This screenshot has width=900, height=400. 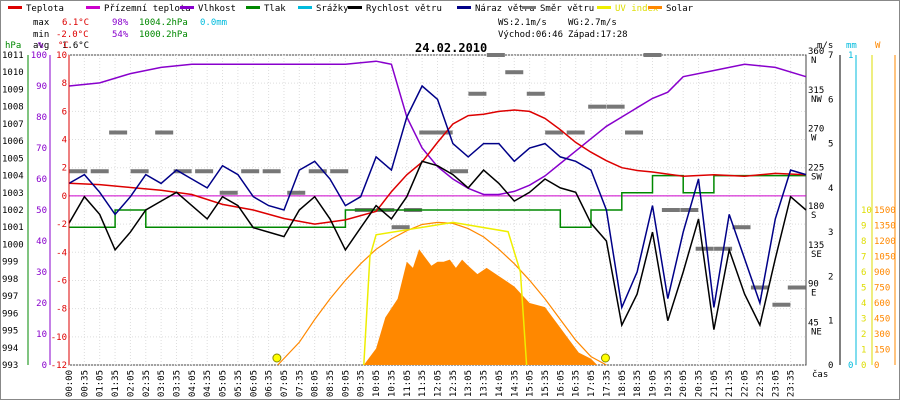 I want to click on temperature-tick-label: -6, so click(x=61, y=281).